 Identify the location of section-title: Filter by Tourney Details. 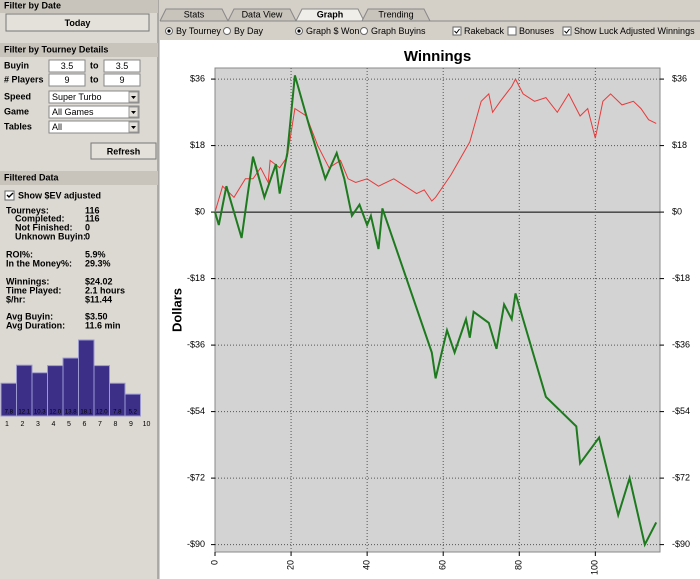
(56, 49).